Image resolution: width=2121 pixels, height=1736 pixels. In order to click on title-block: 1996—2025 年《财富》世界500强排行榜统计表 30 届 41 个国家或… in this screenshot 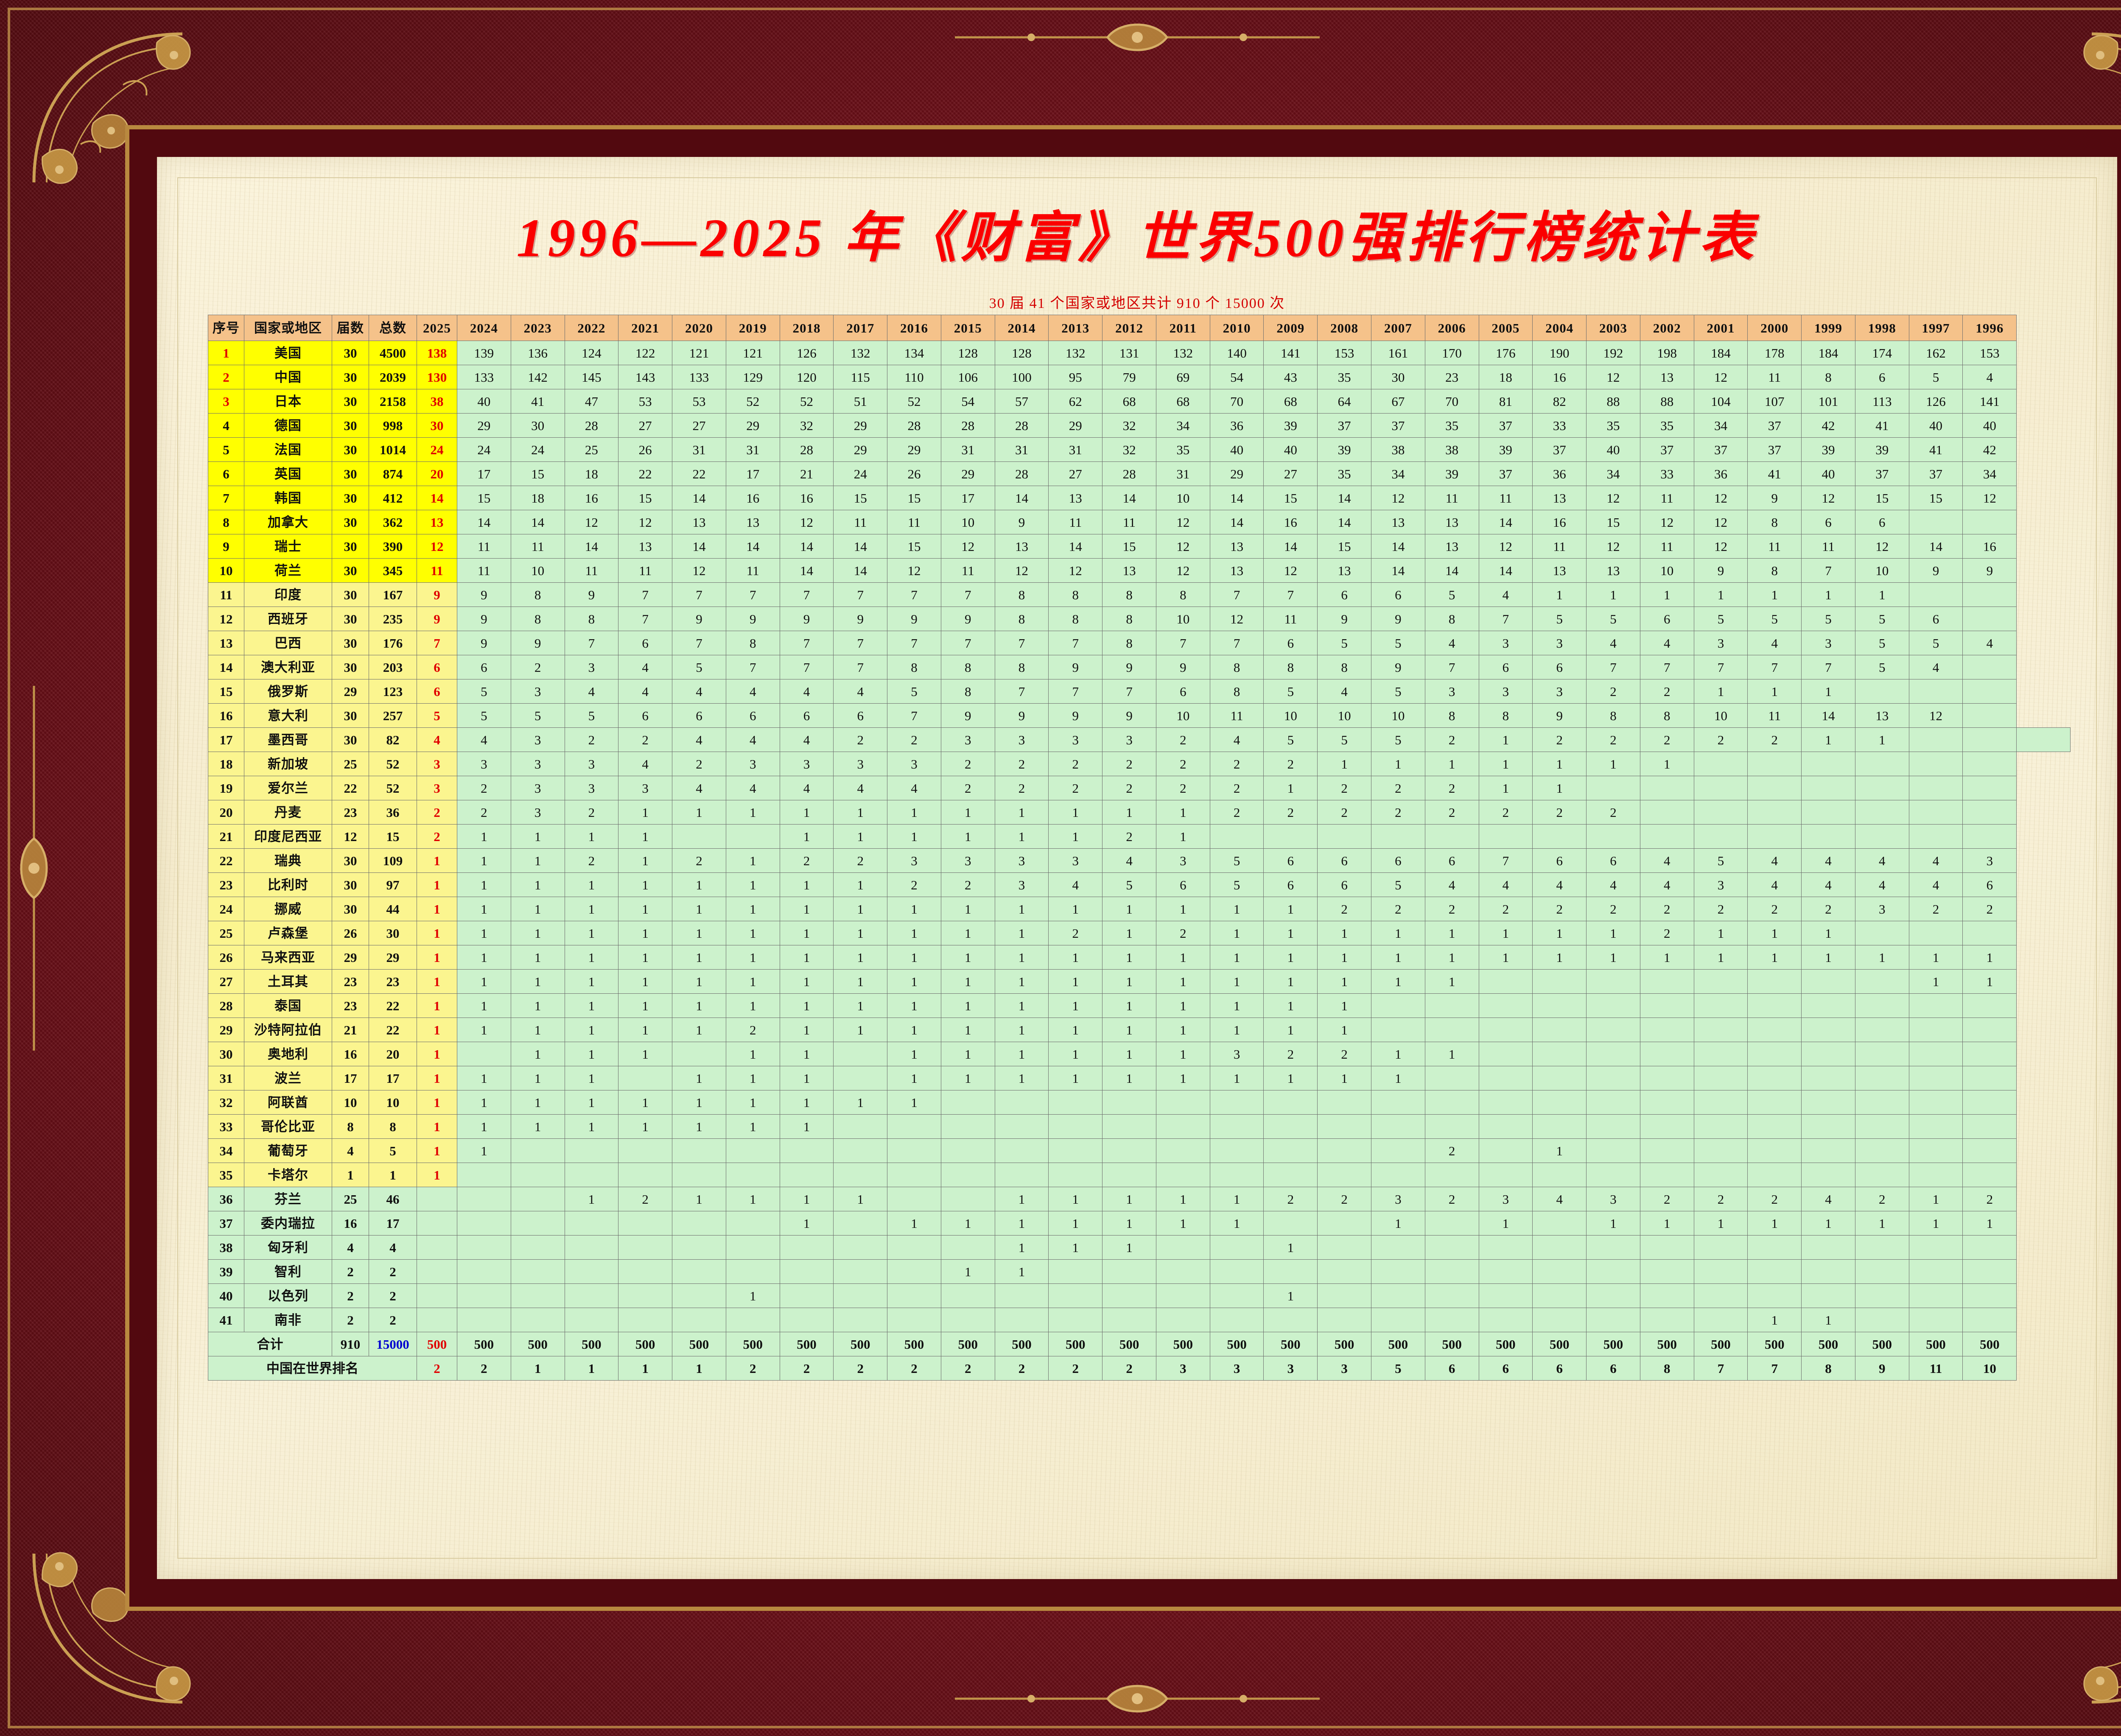, I will do `click(1137, 252)`.